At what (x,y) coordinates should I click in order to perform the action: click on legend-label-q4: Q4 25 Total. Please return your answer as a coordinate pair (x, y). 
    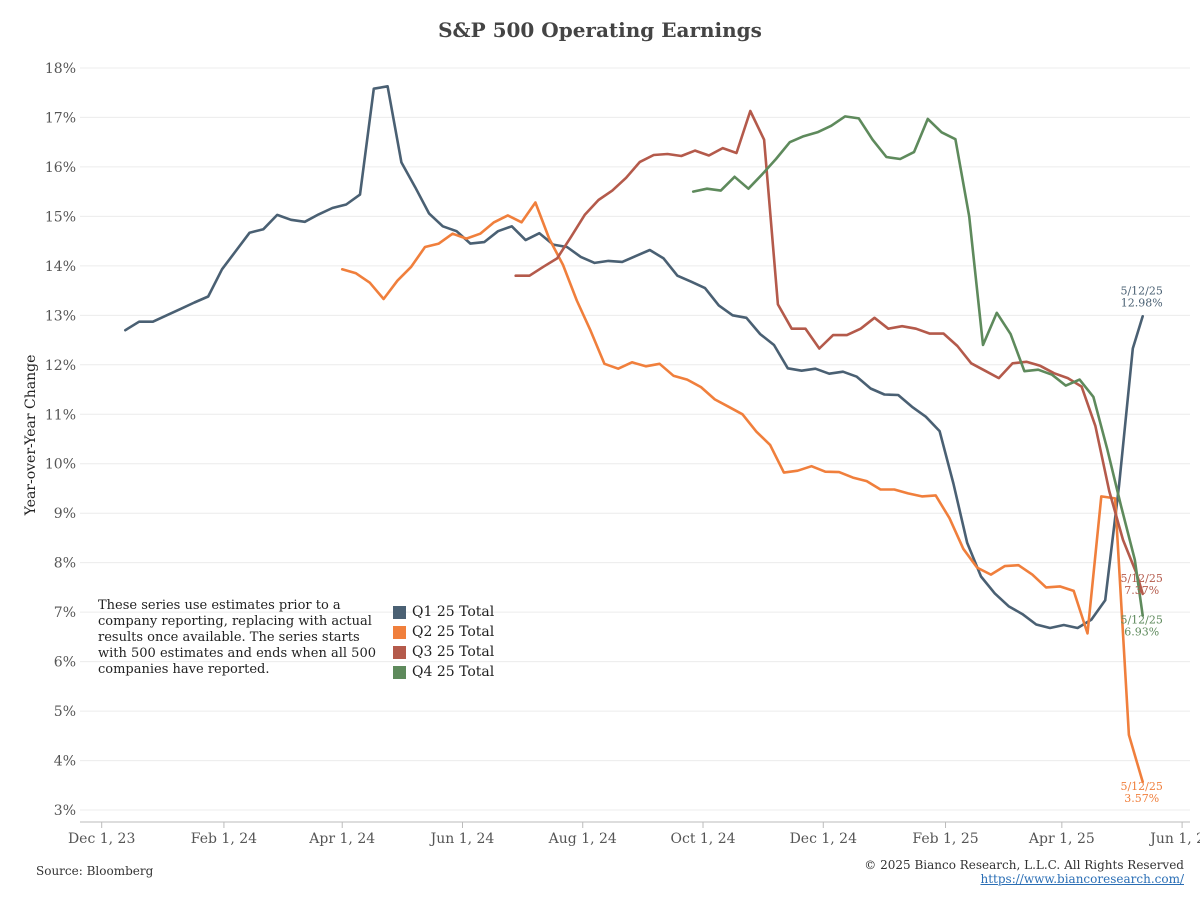
    Looking at the image, I should click on (453, 672).